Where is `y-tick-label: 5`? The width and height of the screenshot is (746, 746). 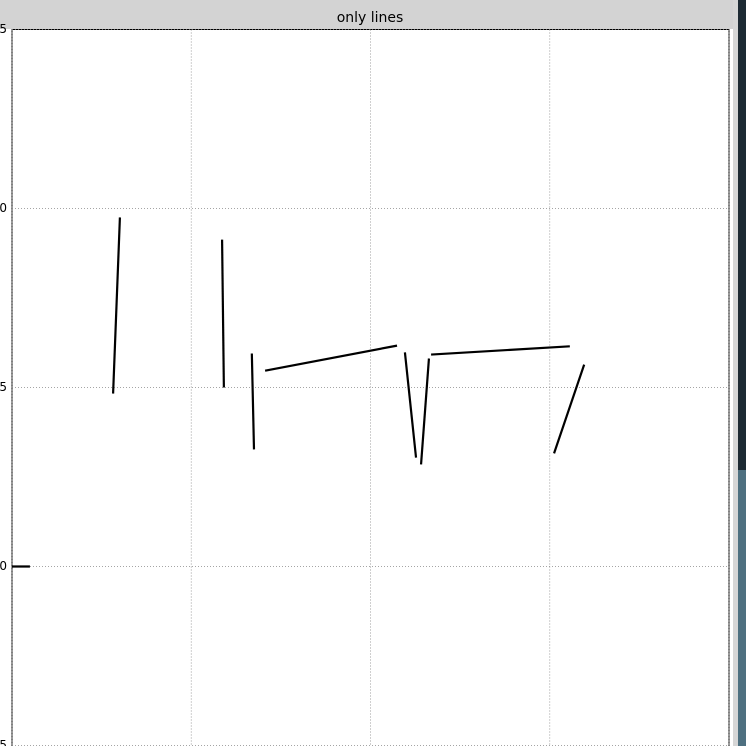 y-tick-label: 5 is located at coordinates (3, 387).